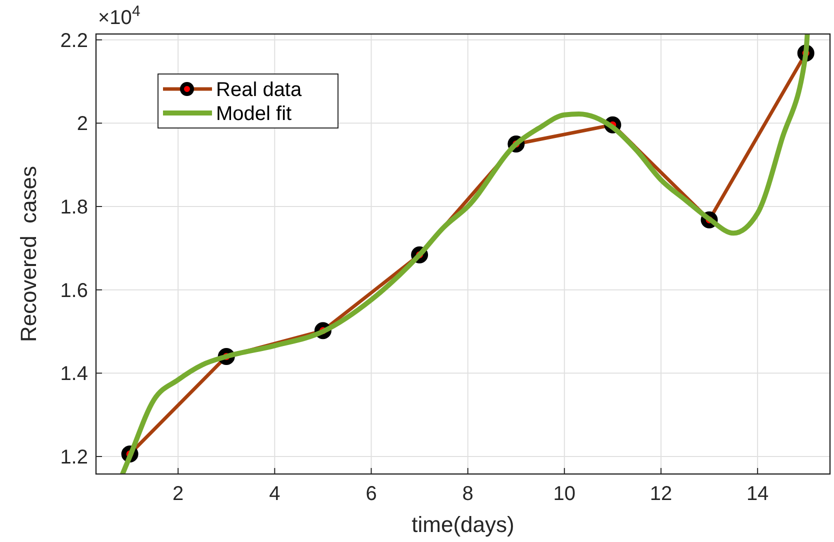  Describe the element at coordinates (661, 494) in the screenshot. I see `x-tick-label: 12` at that location.